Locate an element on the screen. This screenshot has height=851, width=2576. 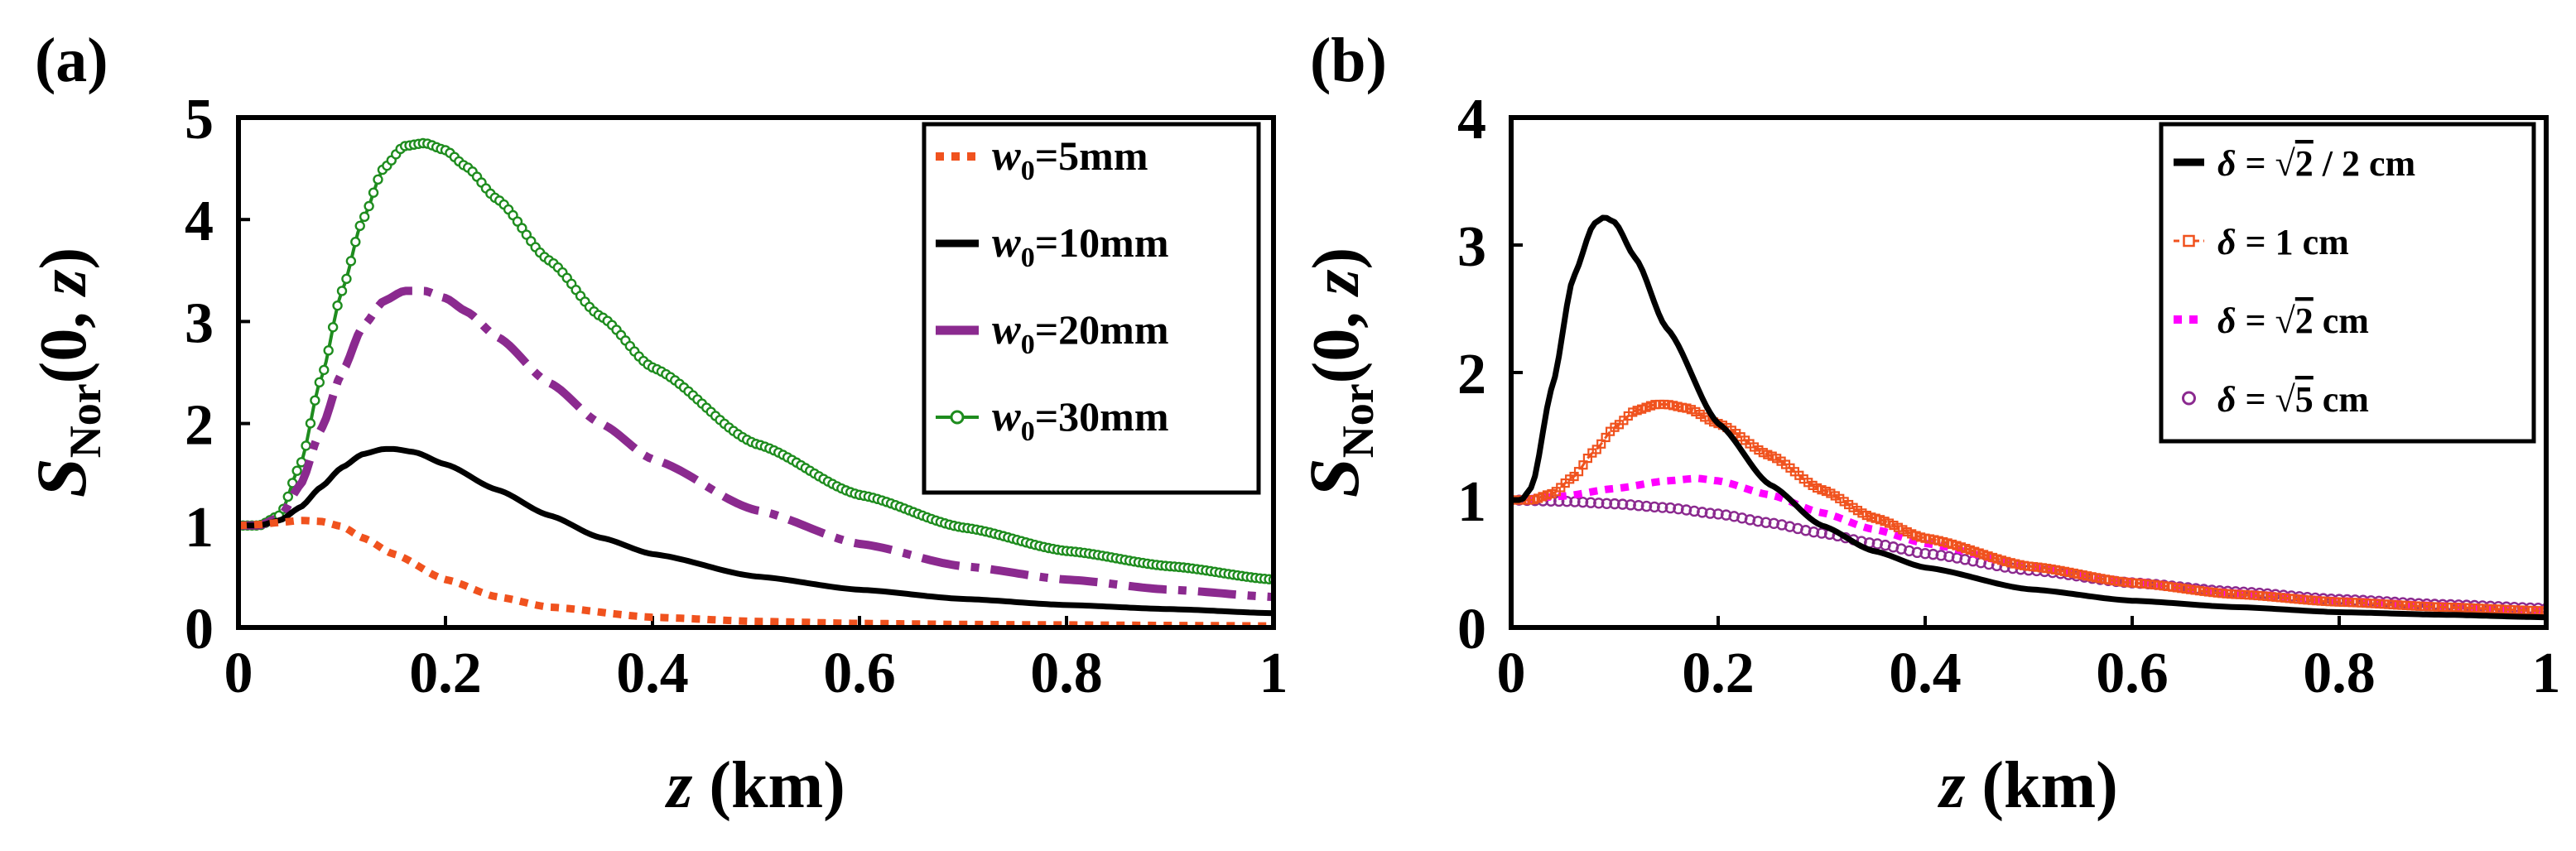
series-δ = √5 cm is located at coordinates (2028, 554).